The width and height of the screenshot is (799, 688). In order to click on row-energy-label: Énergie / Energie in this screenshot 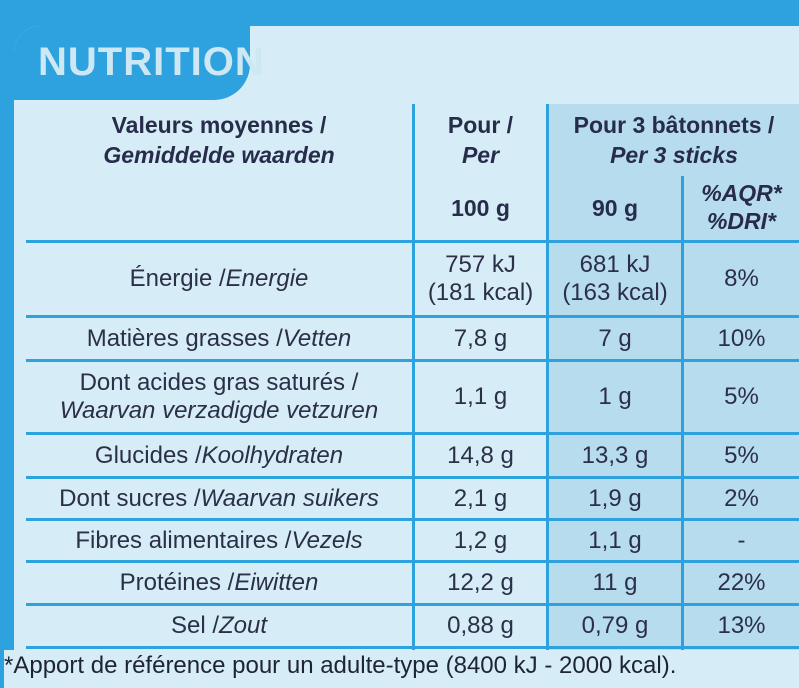, I will do `click(219, 279)`.